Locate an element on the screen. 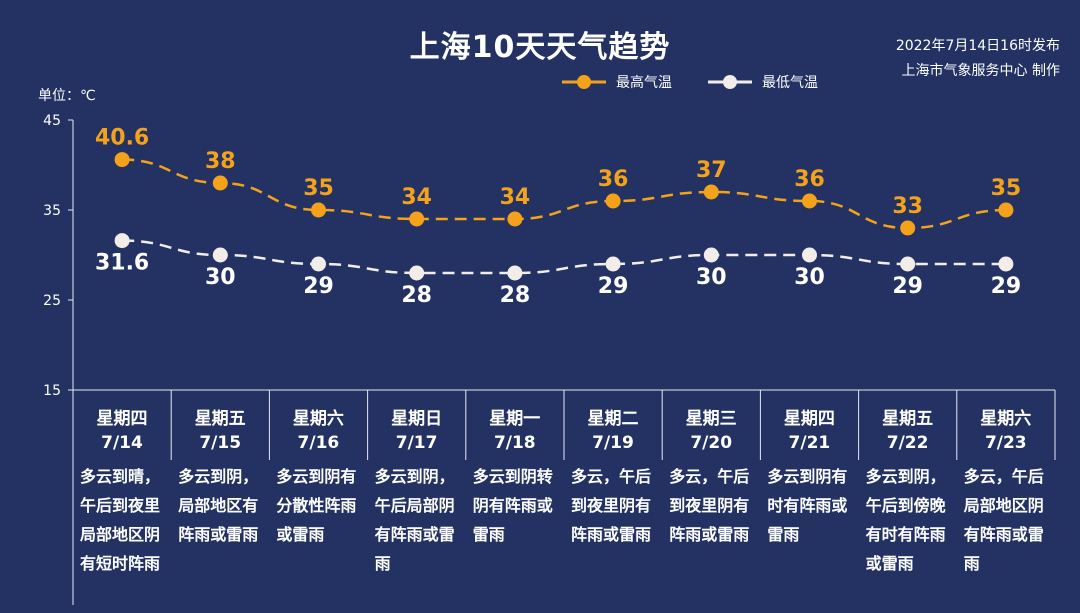 This screenshot has width=1080, height=613. day-date: 7/21 is located at coordinates (809, 443).